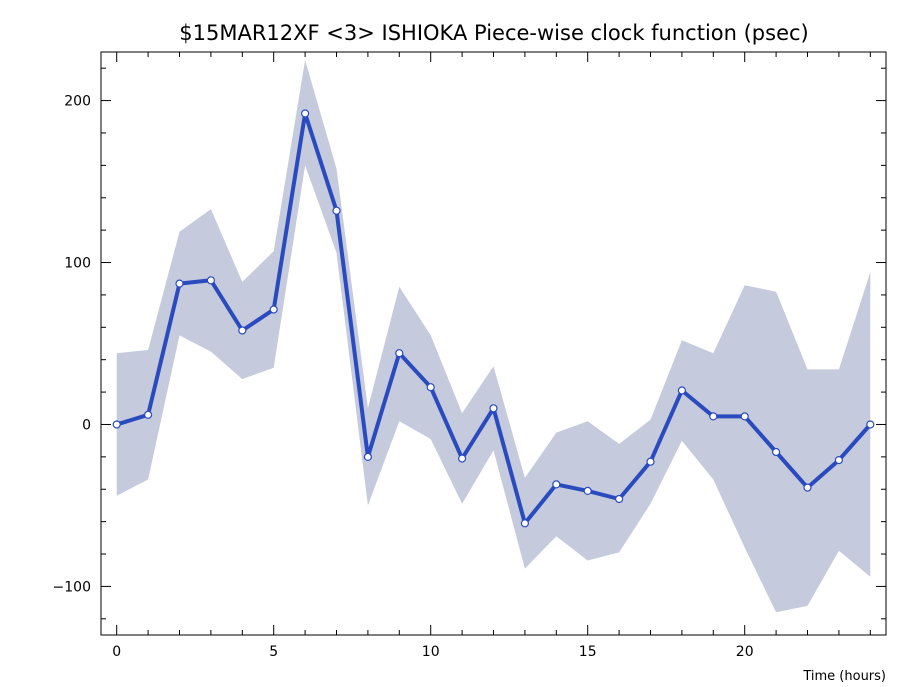 The width and height of the screenshot is (905, 687). I want to click on y-tick-label: 100, so click(77, 264).